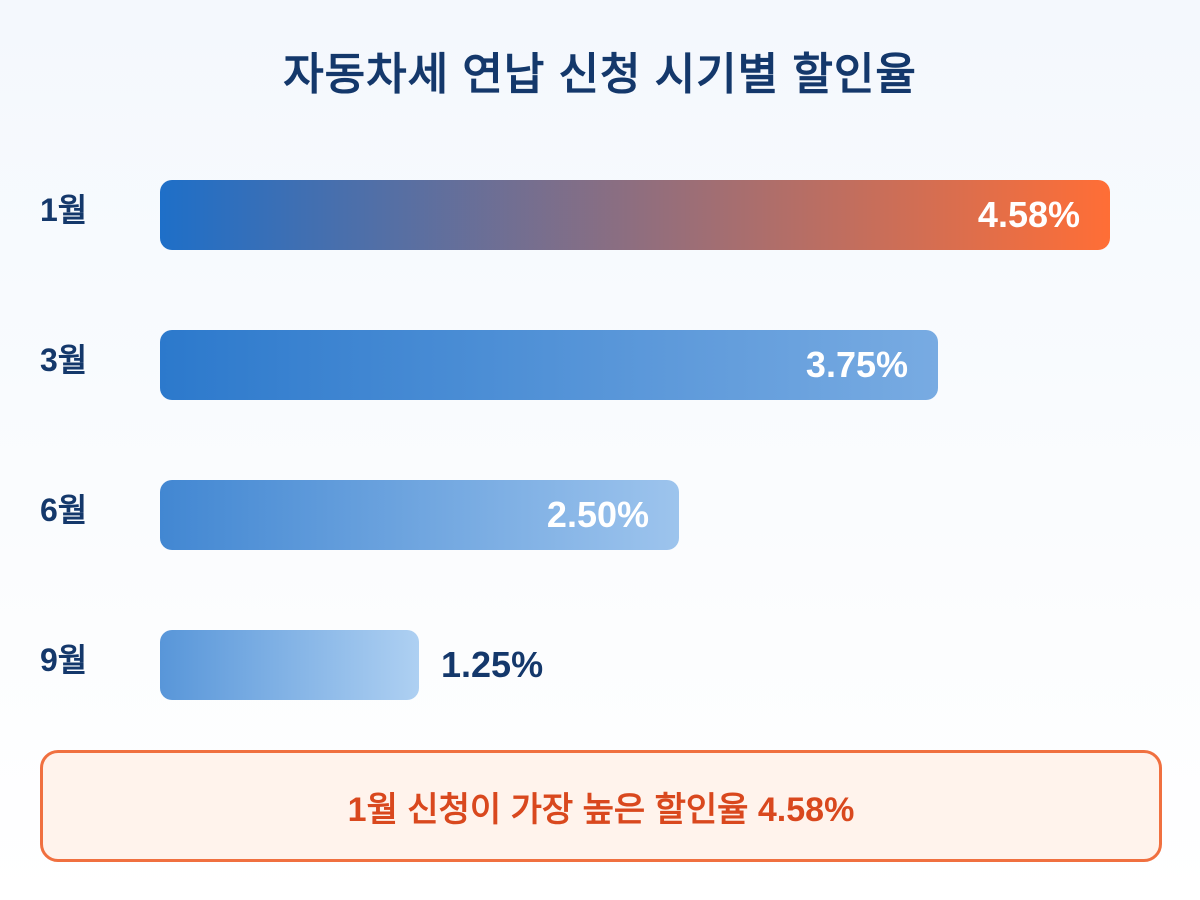  I want to click on category-label: 3월, so click(64, 360).